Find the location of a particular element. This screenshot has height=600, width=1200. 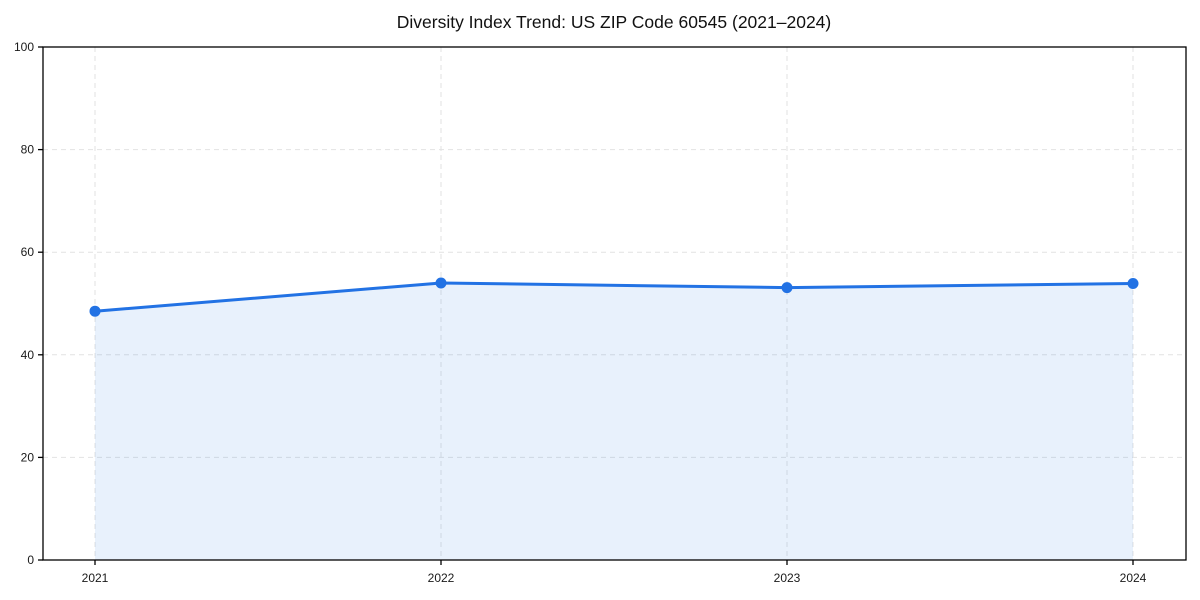

y-tick-label: 60 is located at coordinates (28, 252).